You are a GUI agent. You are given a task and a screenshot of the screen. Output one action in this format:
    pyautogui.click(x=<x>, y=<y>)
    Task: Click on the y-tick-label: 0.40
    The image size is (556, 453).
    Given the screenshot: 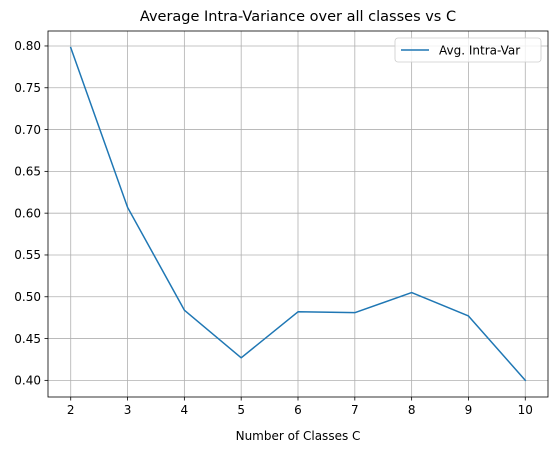 What is the action you would take?
    pyautogui.click(x=27, y=381)
    